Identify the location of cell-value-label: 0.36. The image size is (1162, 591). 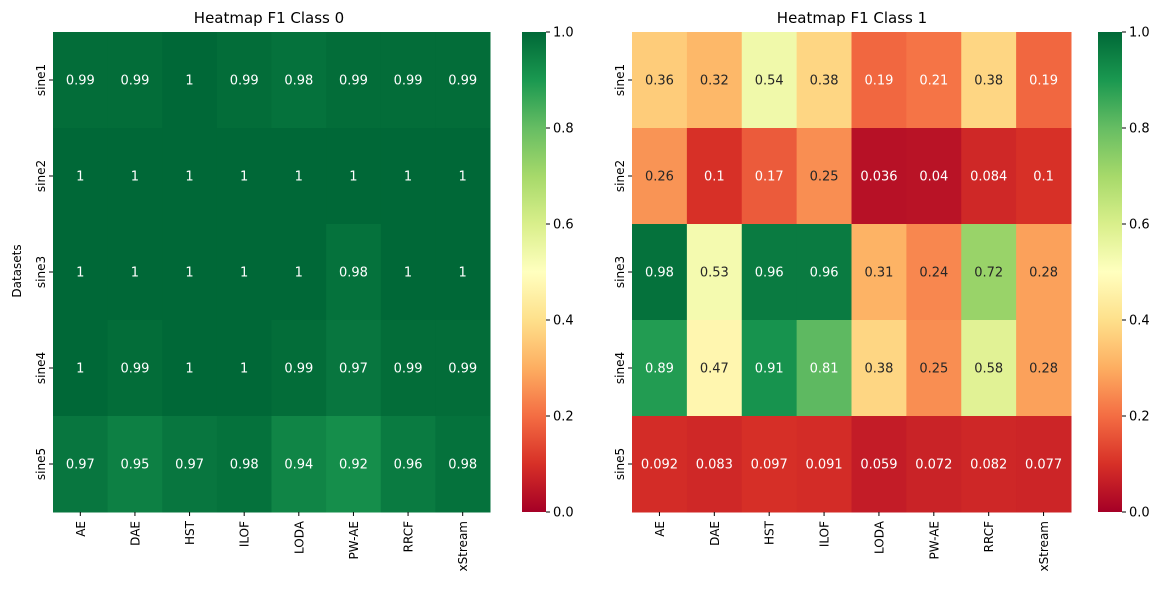
(659, 81).